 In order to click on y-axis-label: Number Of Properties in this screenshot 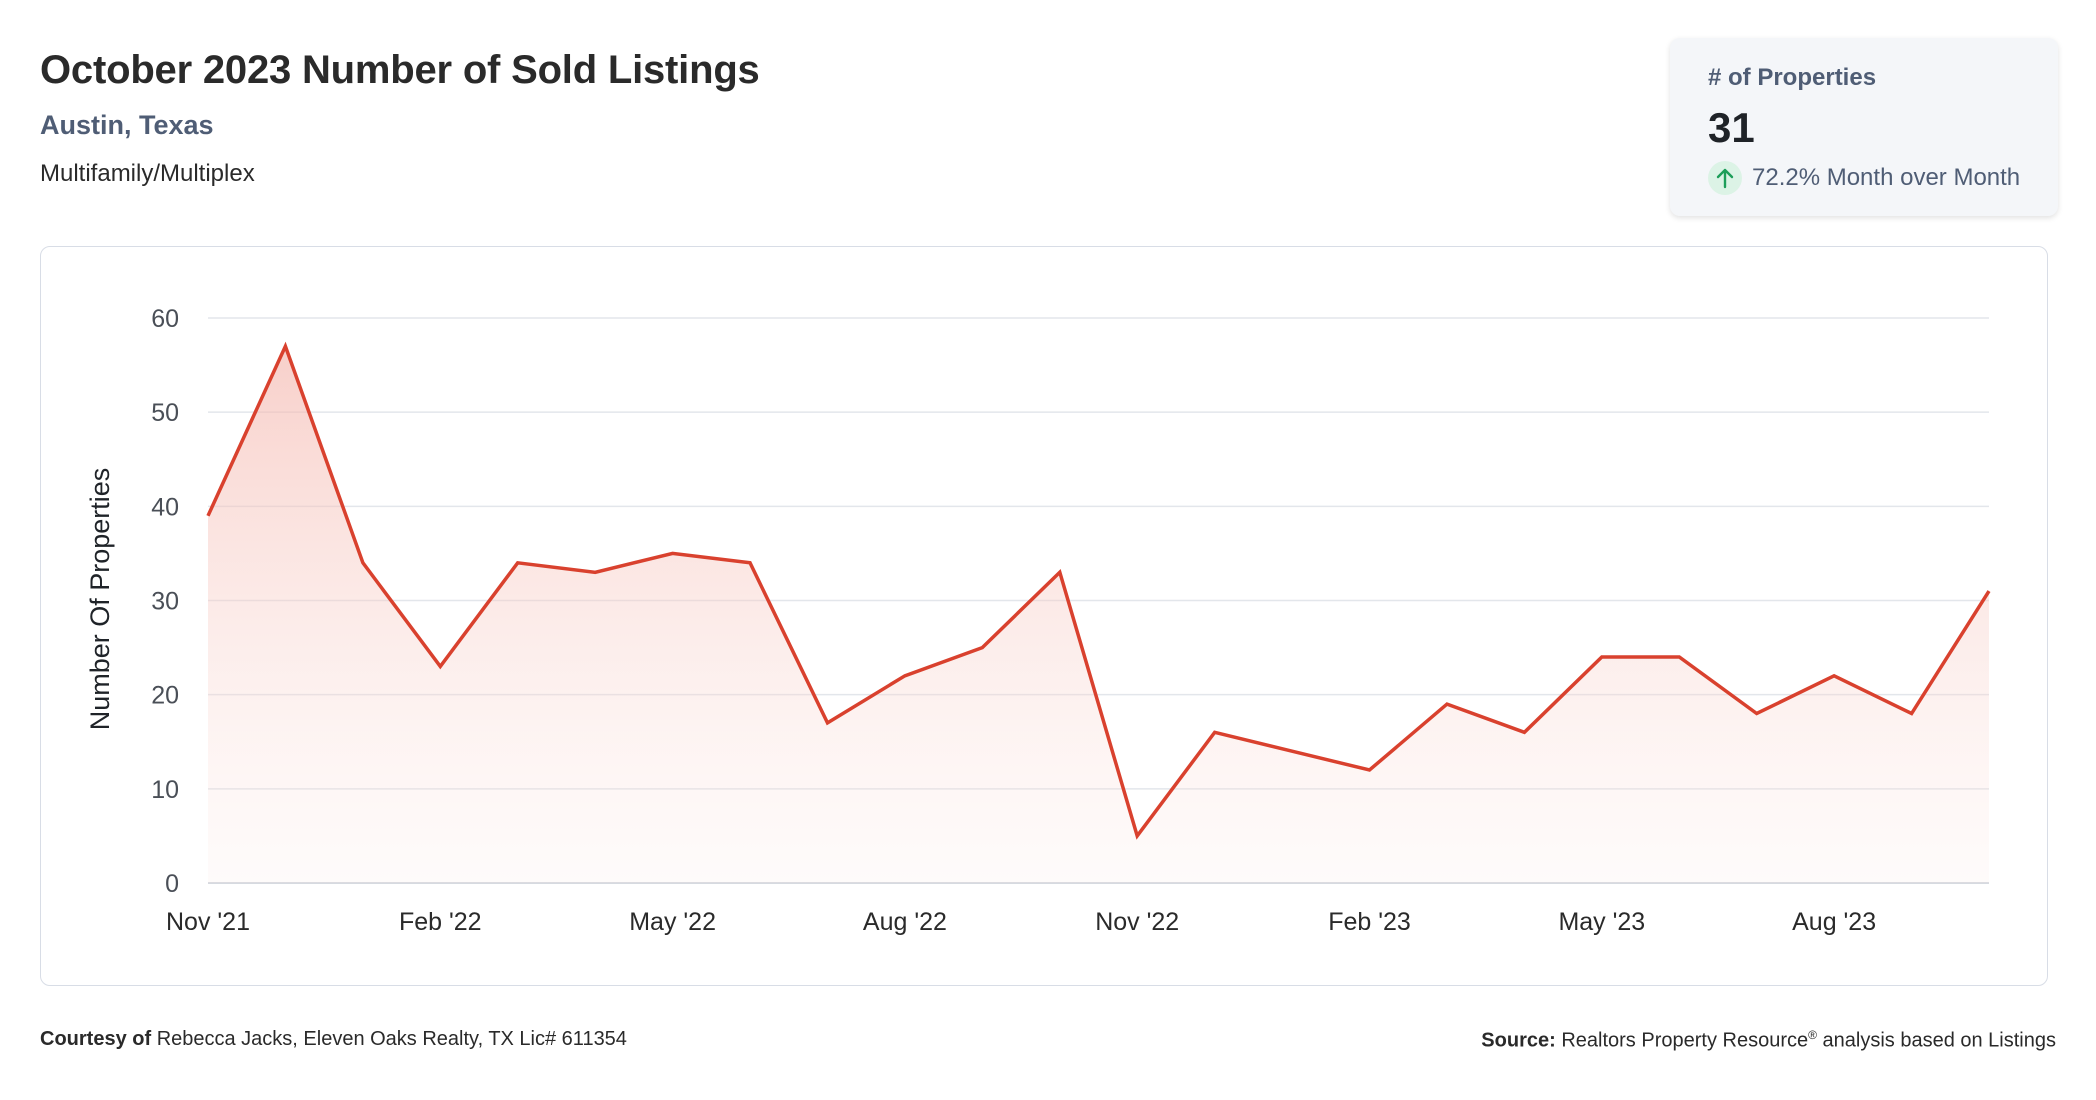, I will do `click(100, 599)`.